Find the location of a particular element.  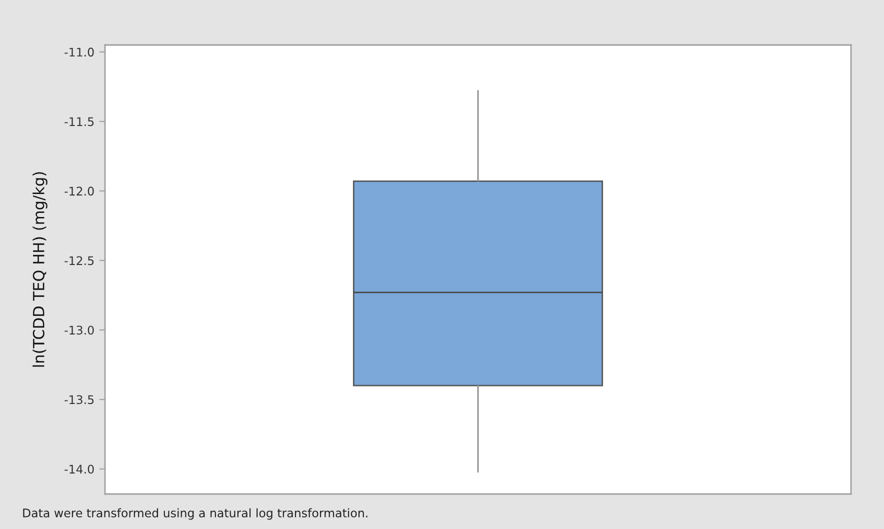

y-tick-label: -12.5 is located at coordinates (79, 261).